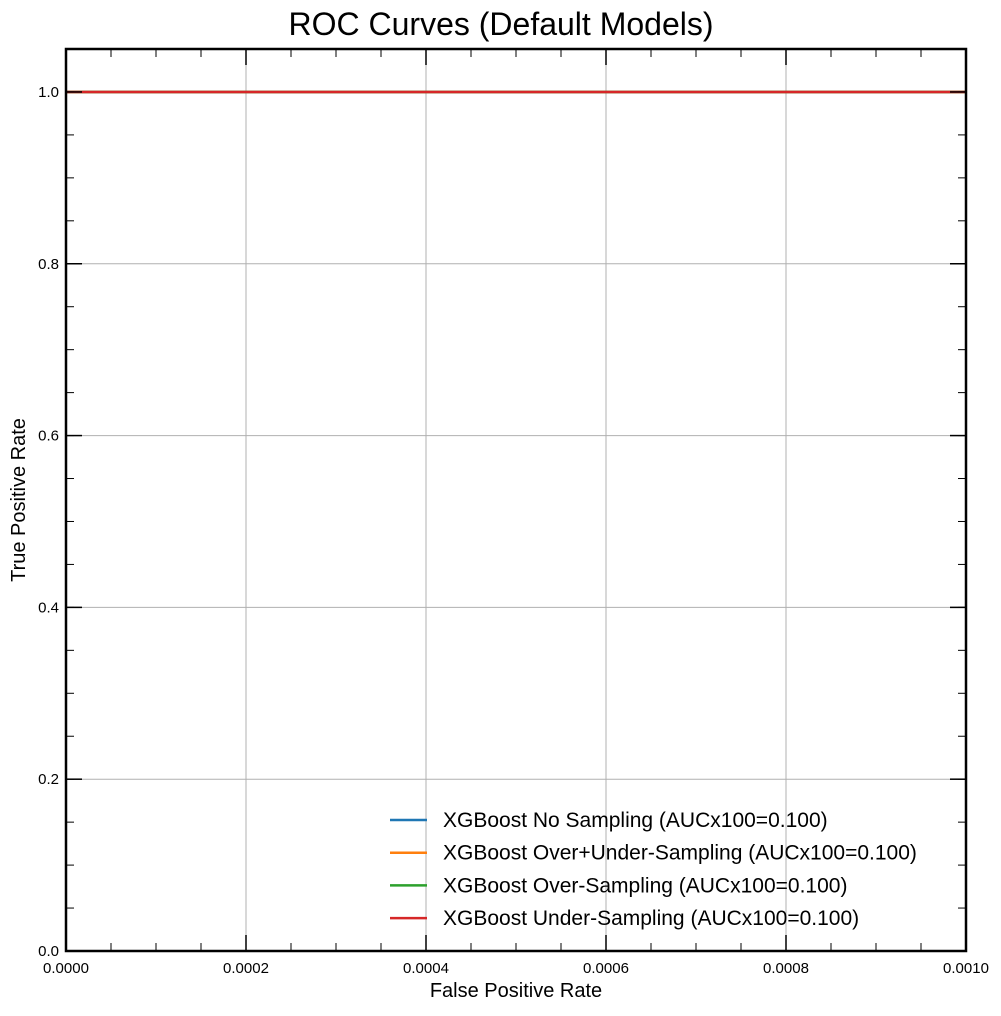 This screenshot has height=1016, width=1001. What do you see at coordinates (645, 885) in the screenshot?
I see `legend-label-2: XGBoost Over-Sampling (AUCx100=0.100)` at bounding box center [645, 885].